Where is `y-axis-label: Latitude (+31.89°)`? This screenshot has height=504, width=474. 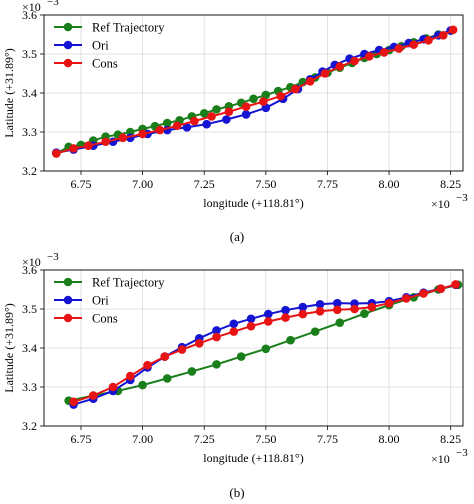 y-axis-label: Latitude (+31.89°) is located at coordinates (9, 348).